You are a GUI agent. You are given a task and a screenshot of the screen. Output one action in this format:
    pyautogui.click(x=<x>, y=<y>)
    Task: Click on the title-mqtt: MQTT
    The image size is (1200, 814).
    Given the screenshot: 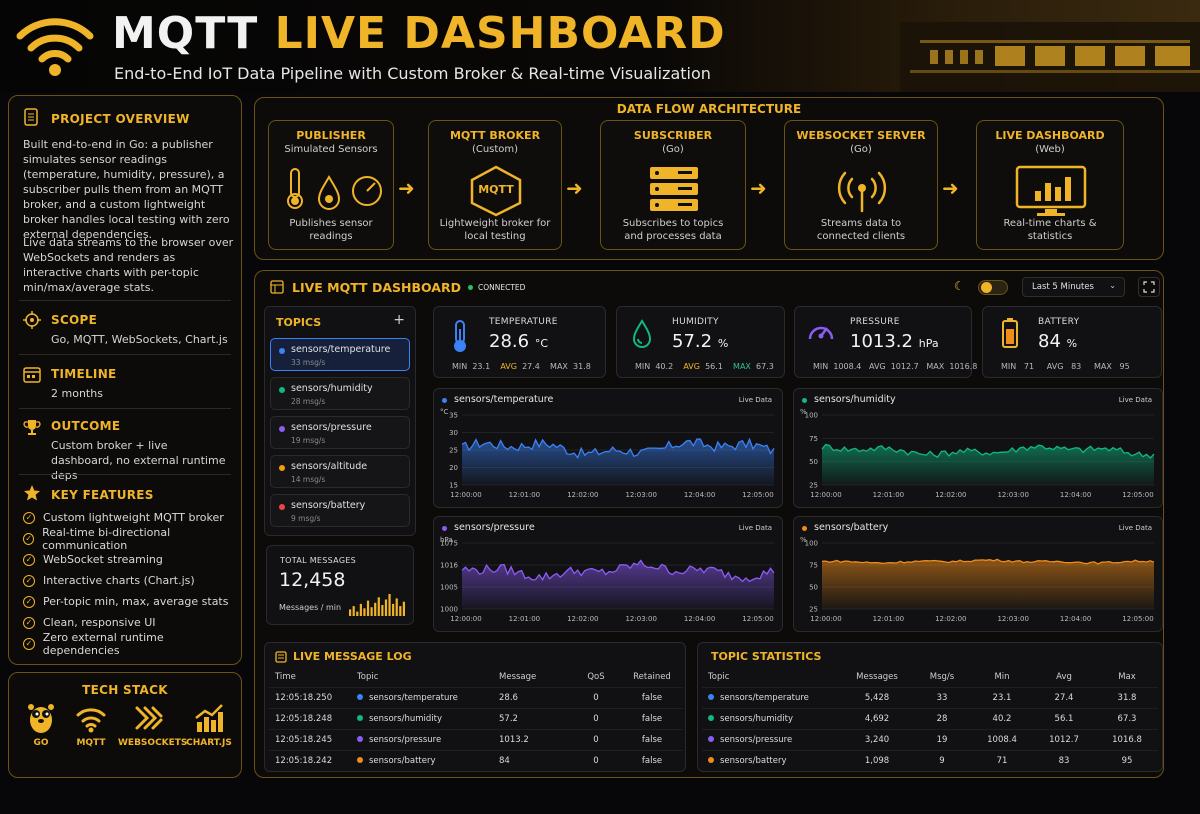 What is the action you would take?
    pyautogui.click(x=185, y=33)
    